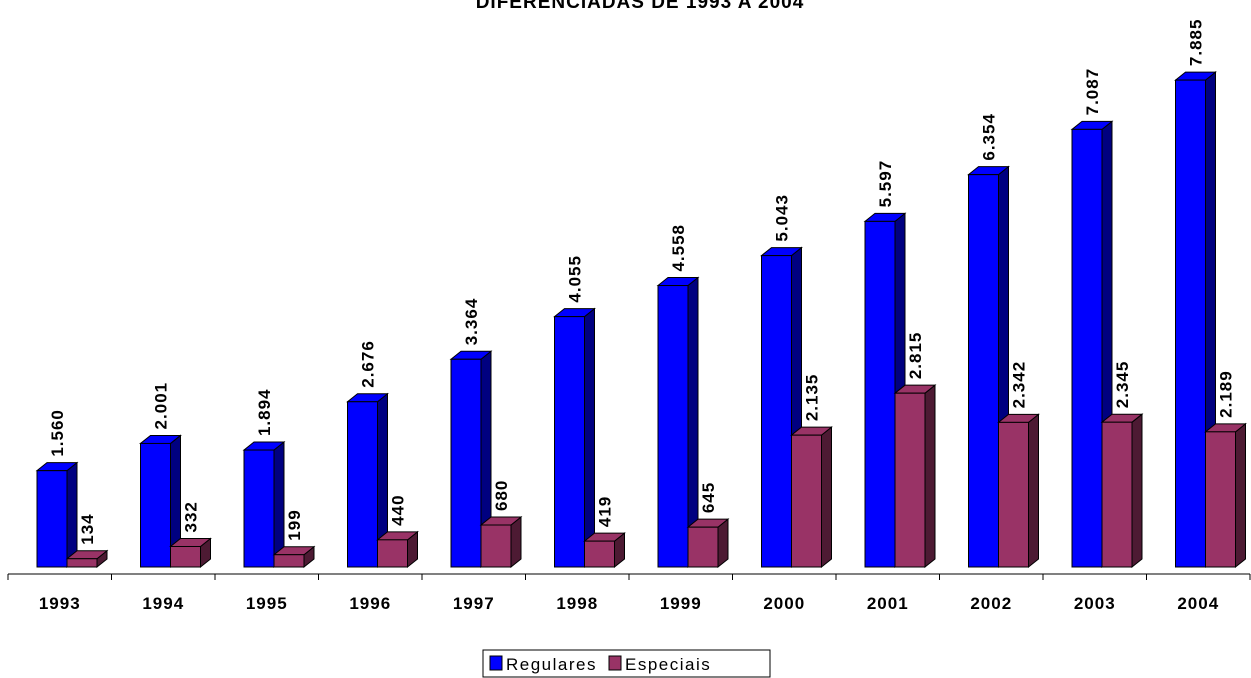 This screenshot has height=678, width=1251. Describe the element at coordinates (163, 603) in the screenshot. I see `x-tick-label: 1994` at that location.